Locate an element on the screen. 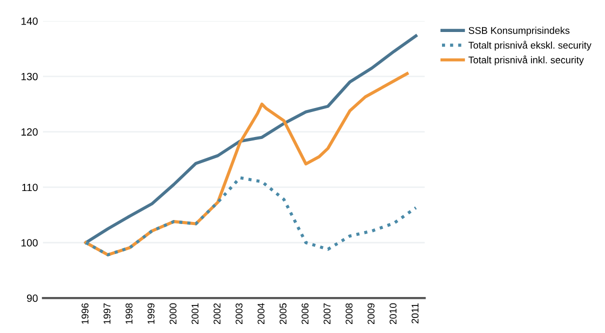 The image size is (605, 333). x-tick-label: 2000 is located at coordinates (173, 313).